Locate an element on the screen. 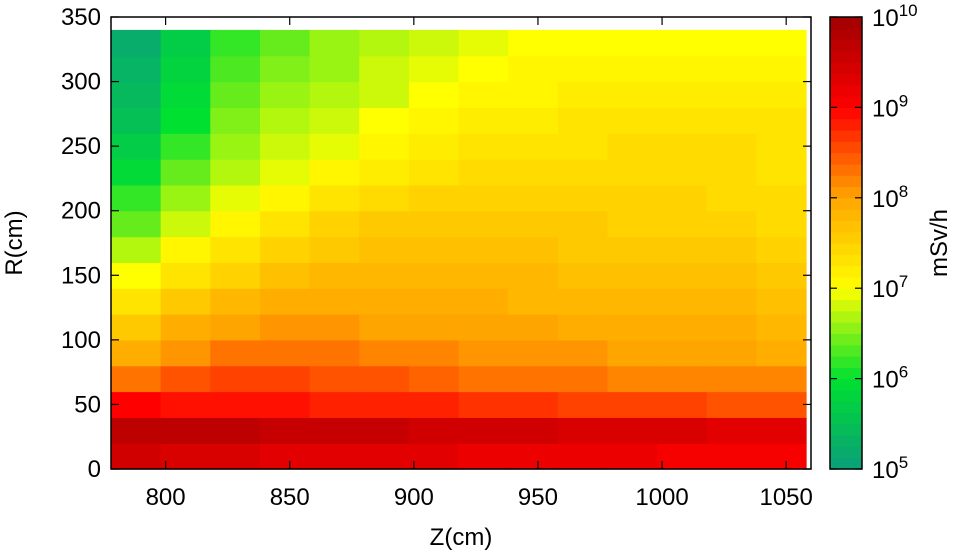 Image resolution: width=954 pixels, height=554 pixels. x-tick-label: 900 is located at coordinates (414, 497).